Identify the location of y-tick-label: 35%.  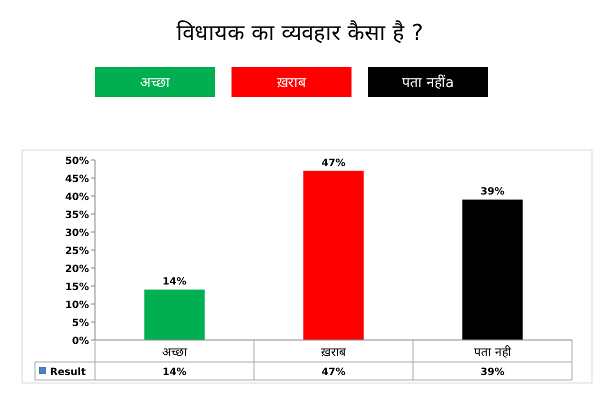
(77, 215).